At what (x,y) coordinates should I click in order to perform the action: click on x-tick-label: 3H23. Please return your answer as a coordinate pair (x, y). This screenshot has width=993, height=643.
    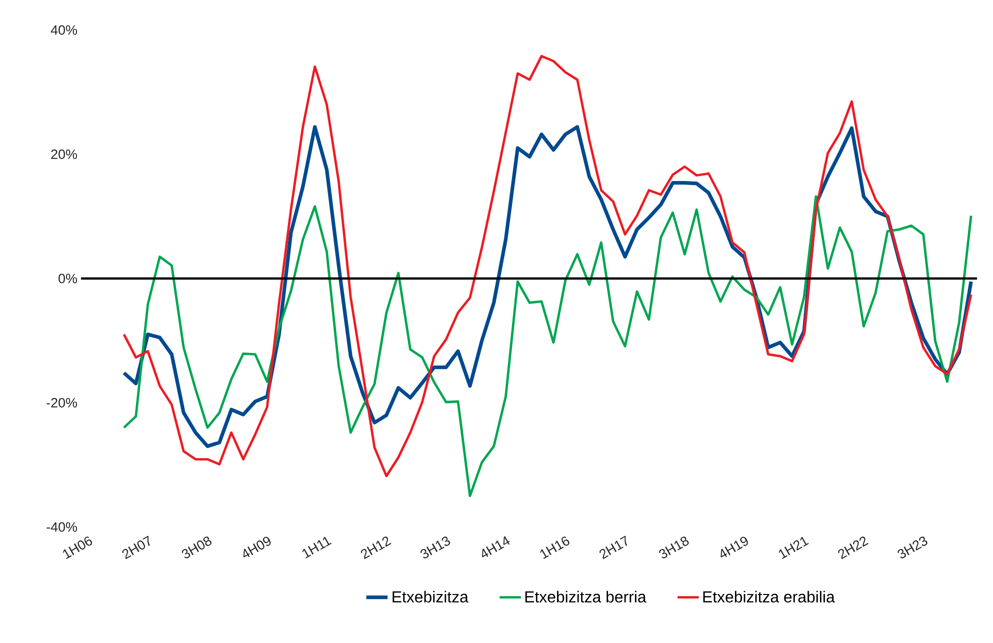
    Looking at the image, I should click on (913, 547).